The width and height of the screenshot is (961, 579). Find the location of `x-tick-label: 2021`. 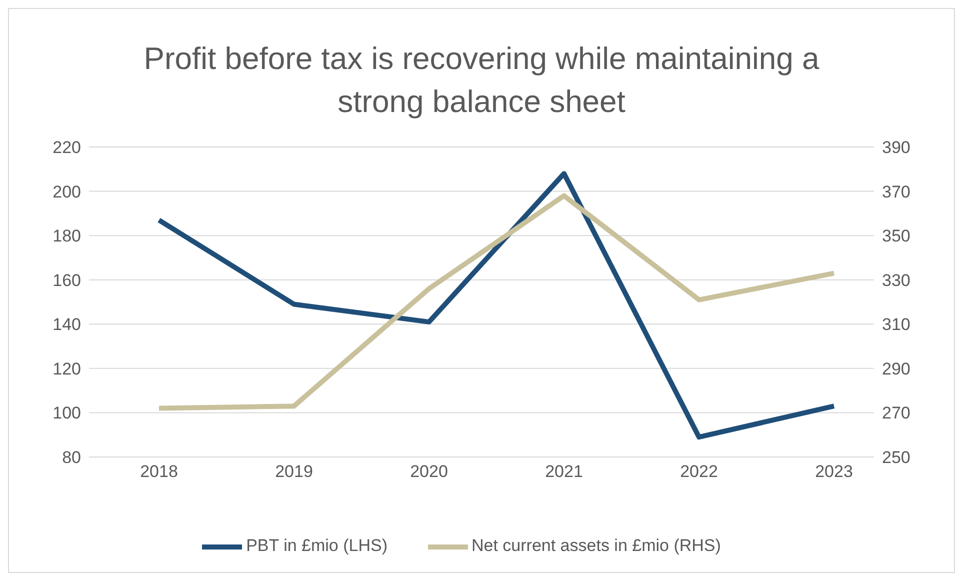

x-tick-label: 2021 is located at coordinates (564, 472).